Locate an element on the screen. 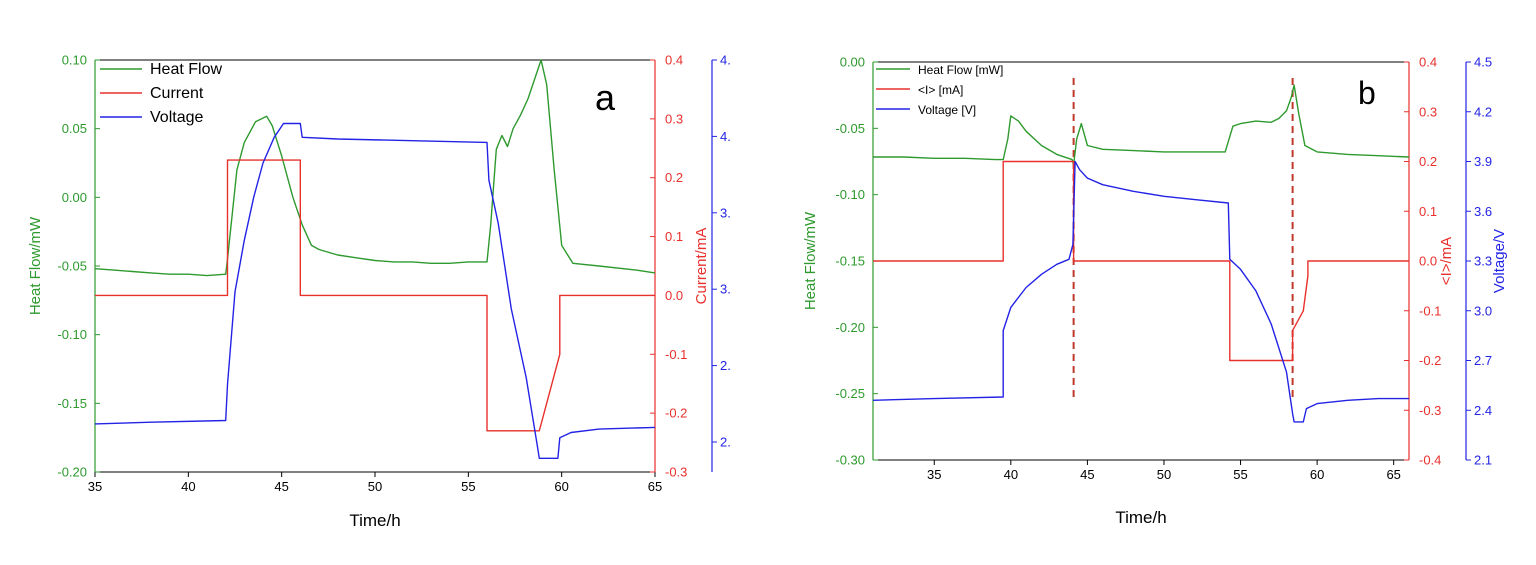 The image size is (1536, 565). legend-entry: Heat Flow is located at coordinates (186, 69).